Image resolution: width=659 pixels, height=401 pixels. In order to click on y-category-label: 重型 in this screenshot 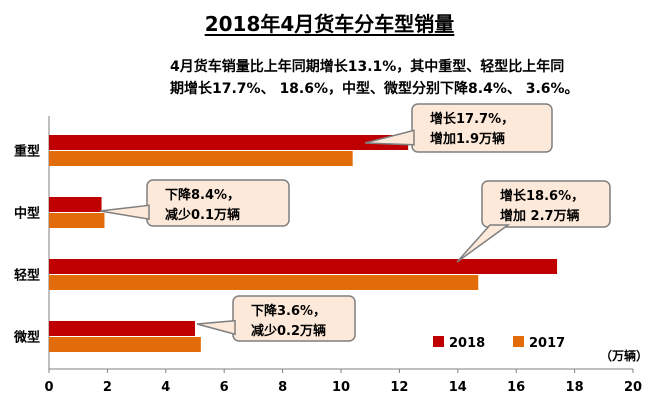, I will do `click(27, 152)`.